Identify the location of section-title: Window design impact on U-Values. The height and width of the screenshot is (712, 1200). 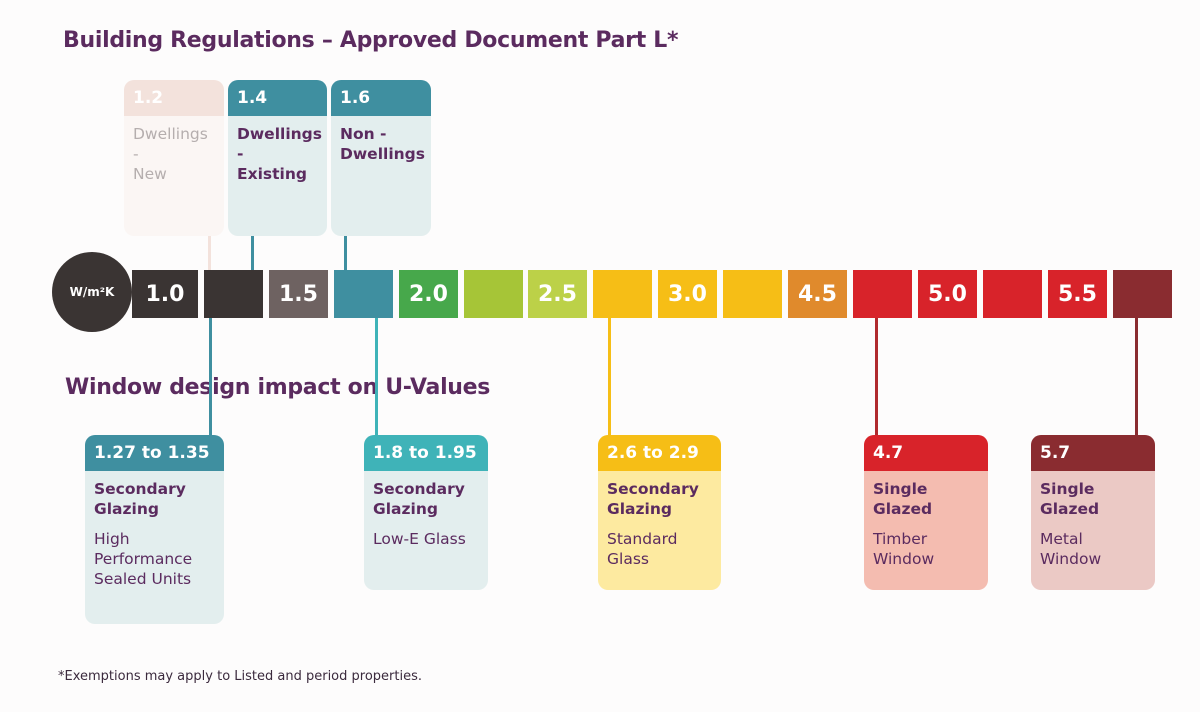
(278, 387).